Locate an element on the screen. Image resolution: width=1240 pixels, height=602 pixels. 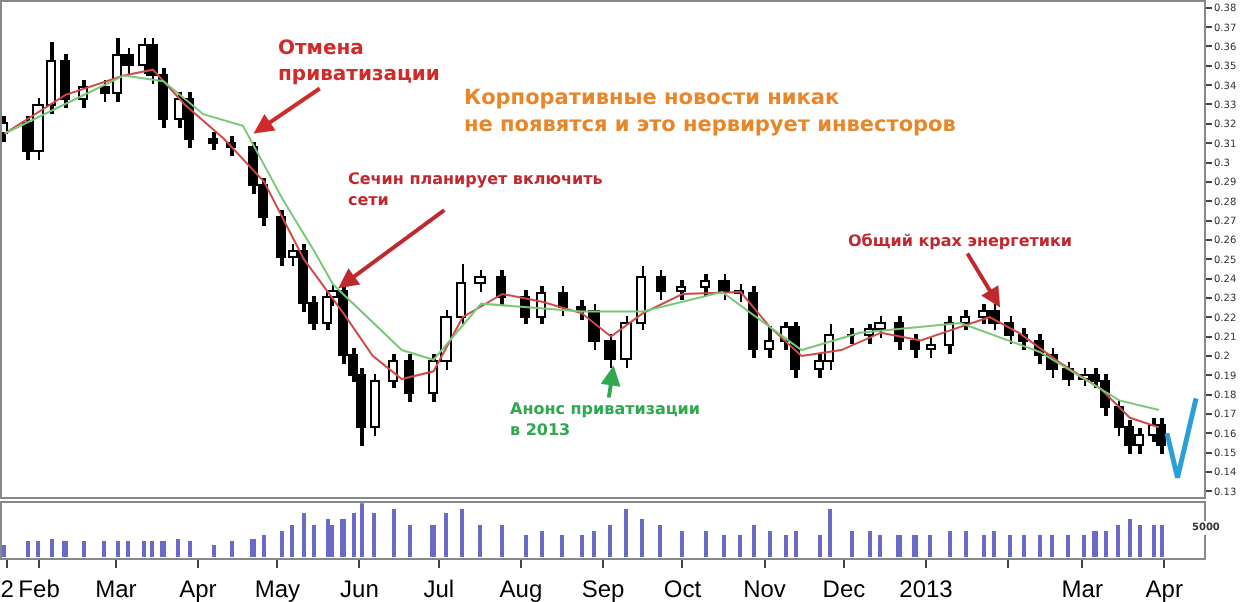
annotation: Сечин планирует включить сети is located at coordinates (475, 189).